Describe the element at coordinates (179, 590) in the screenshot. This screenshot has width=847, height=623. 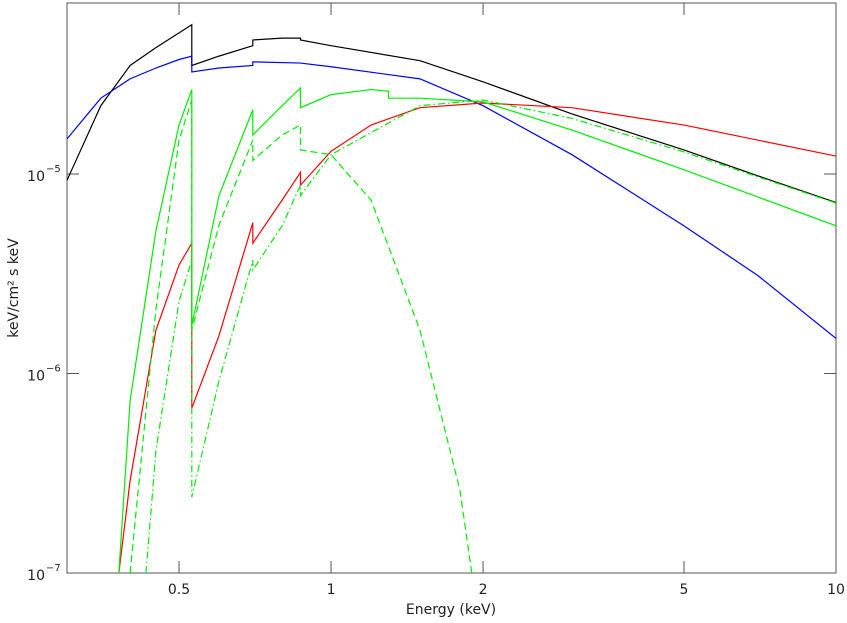
I see `x-tick-label: 0.5` at that location.